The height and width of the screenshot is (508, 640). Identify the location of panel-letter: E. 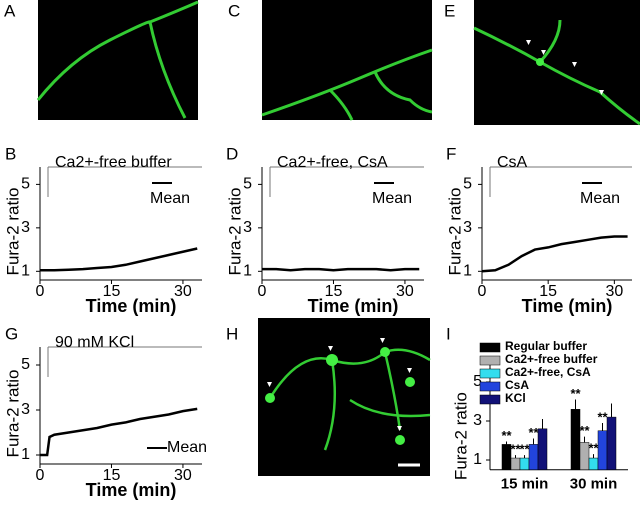
(449, 10).